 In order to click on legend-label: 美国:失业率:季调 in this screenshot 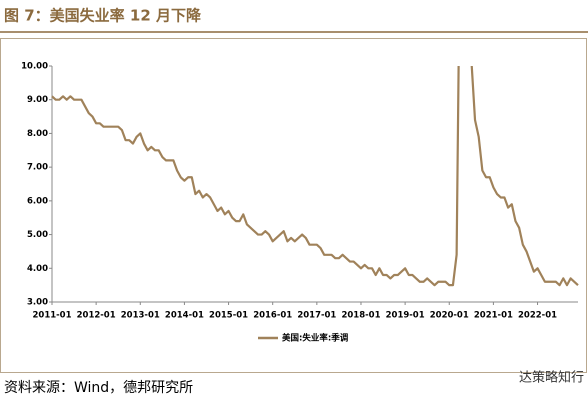, I will do `click(315, 338)`.